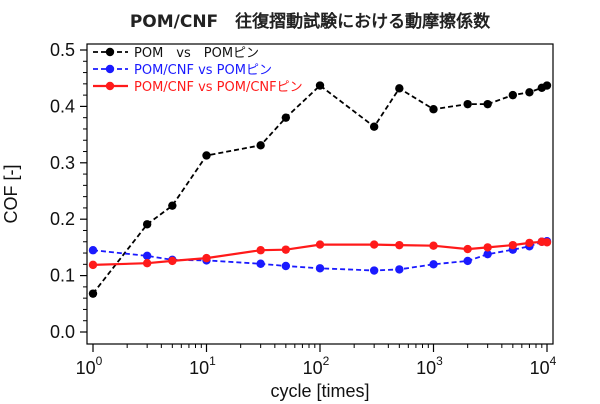 This screenshot has width=600, height=404. Describe the element at coordinates (68, 191) in the screenshot. I see `y-axis: 0.0 0.1 0.2 0.3 0.4 0.5` at that location.